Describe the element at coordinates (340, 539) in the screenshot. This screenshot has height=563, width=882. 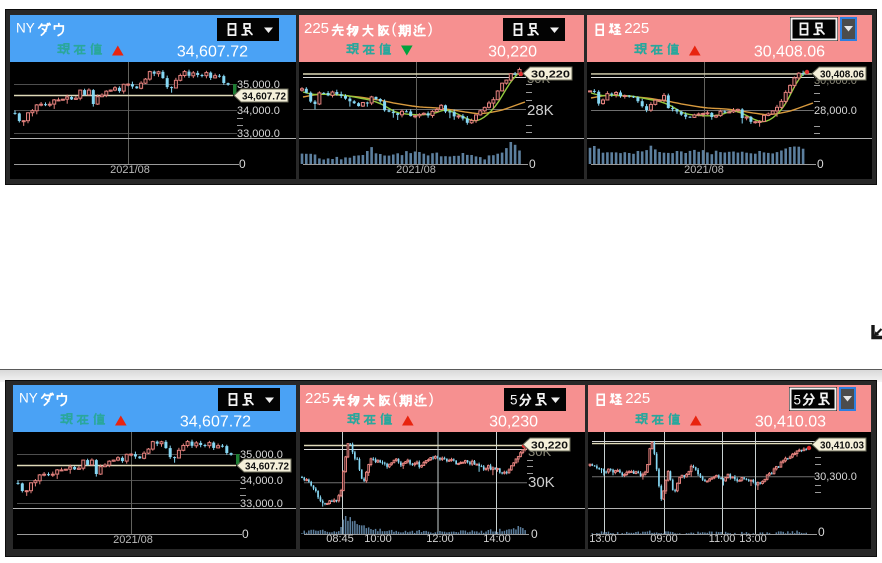
I see `svg-text: 08:45` at that location.